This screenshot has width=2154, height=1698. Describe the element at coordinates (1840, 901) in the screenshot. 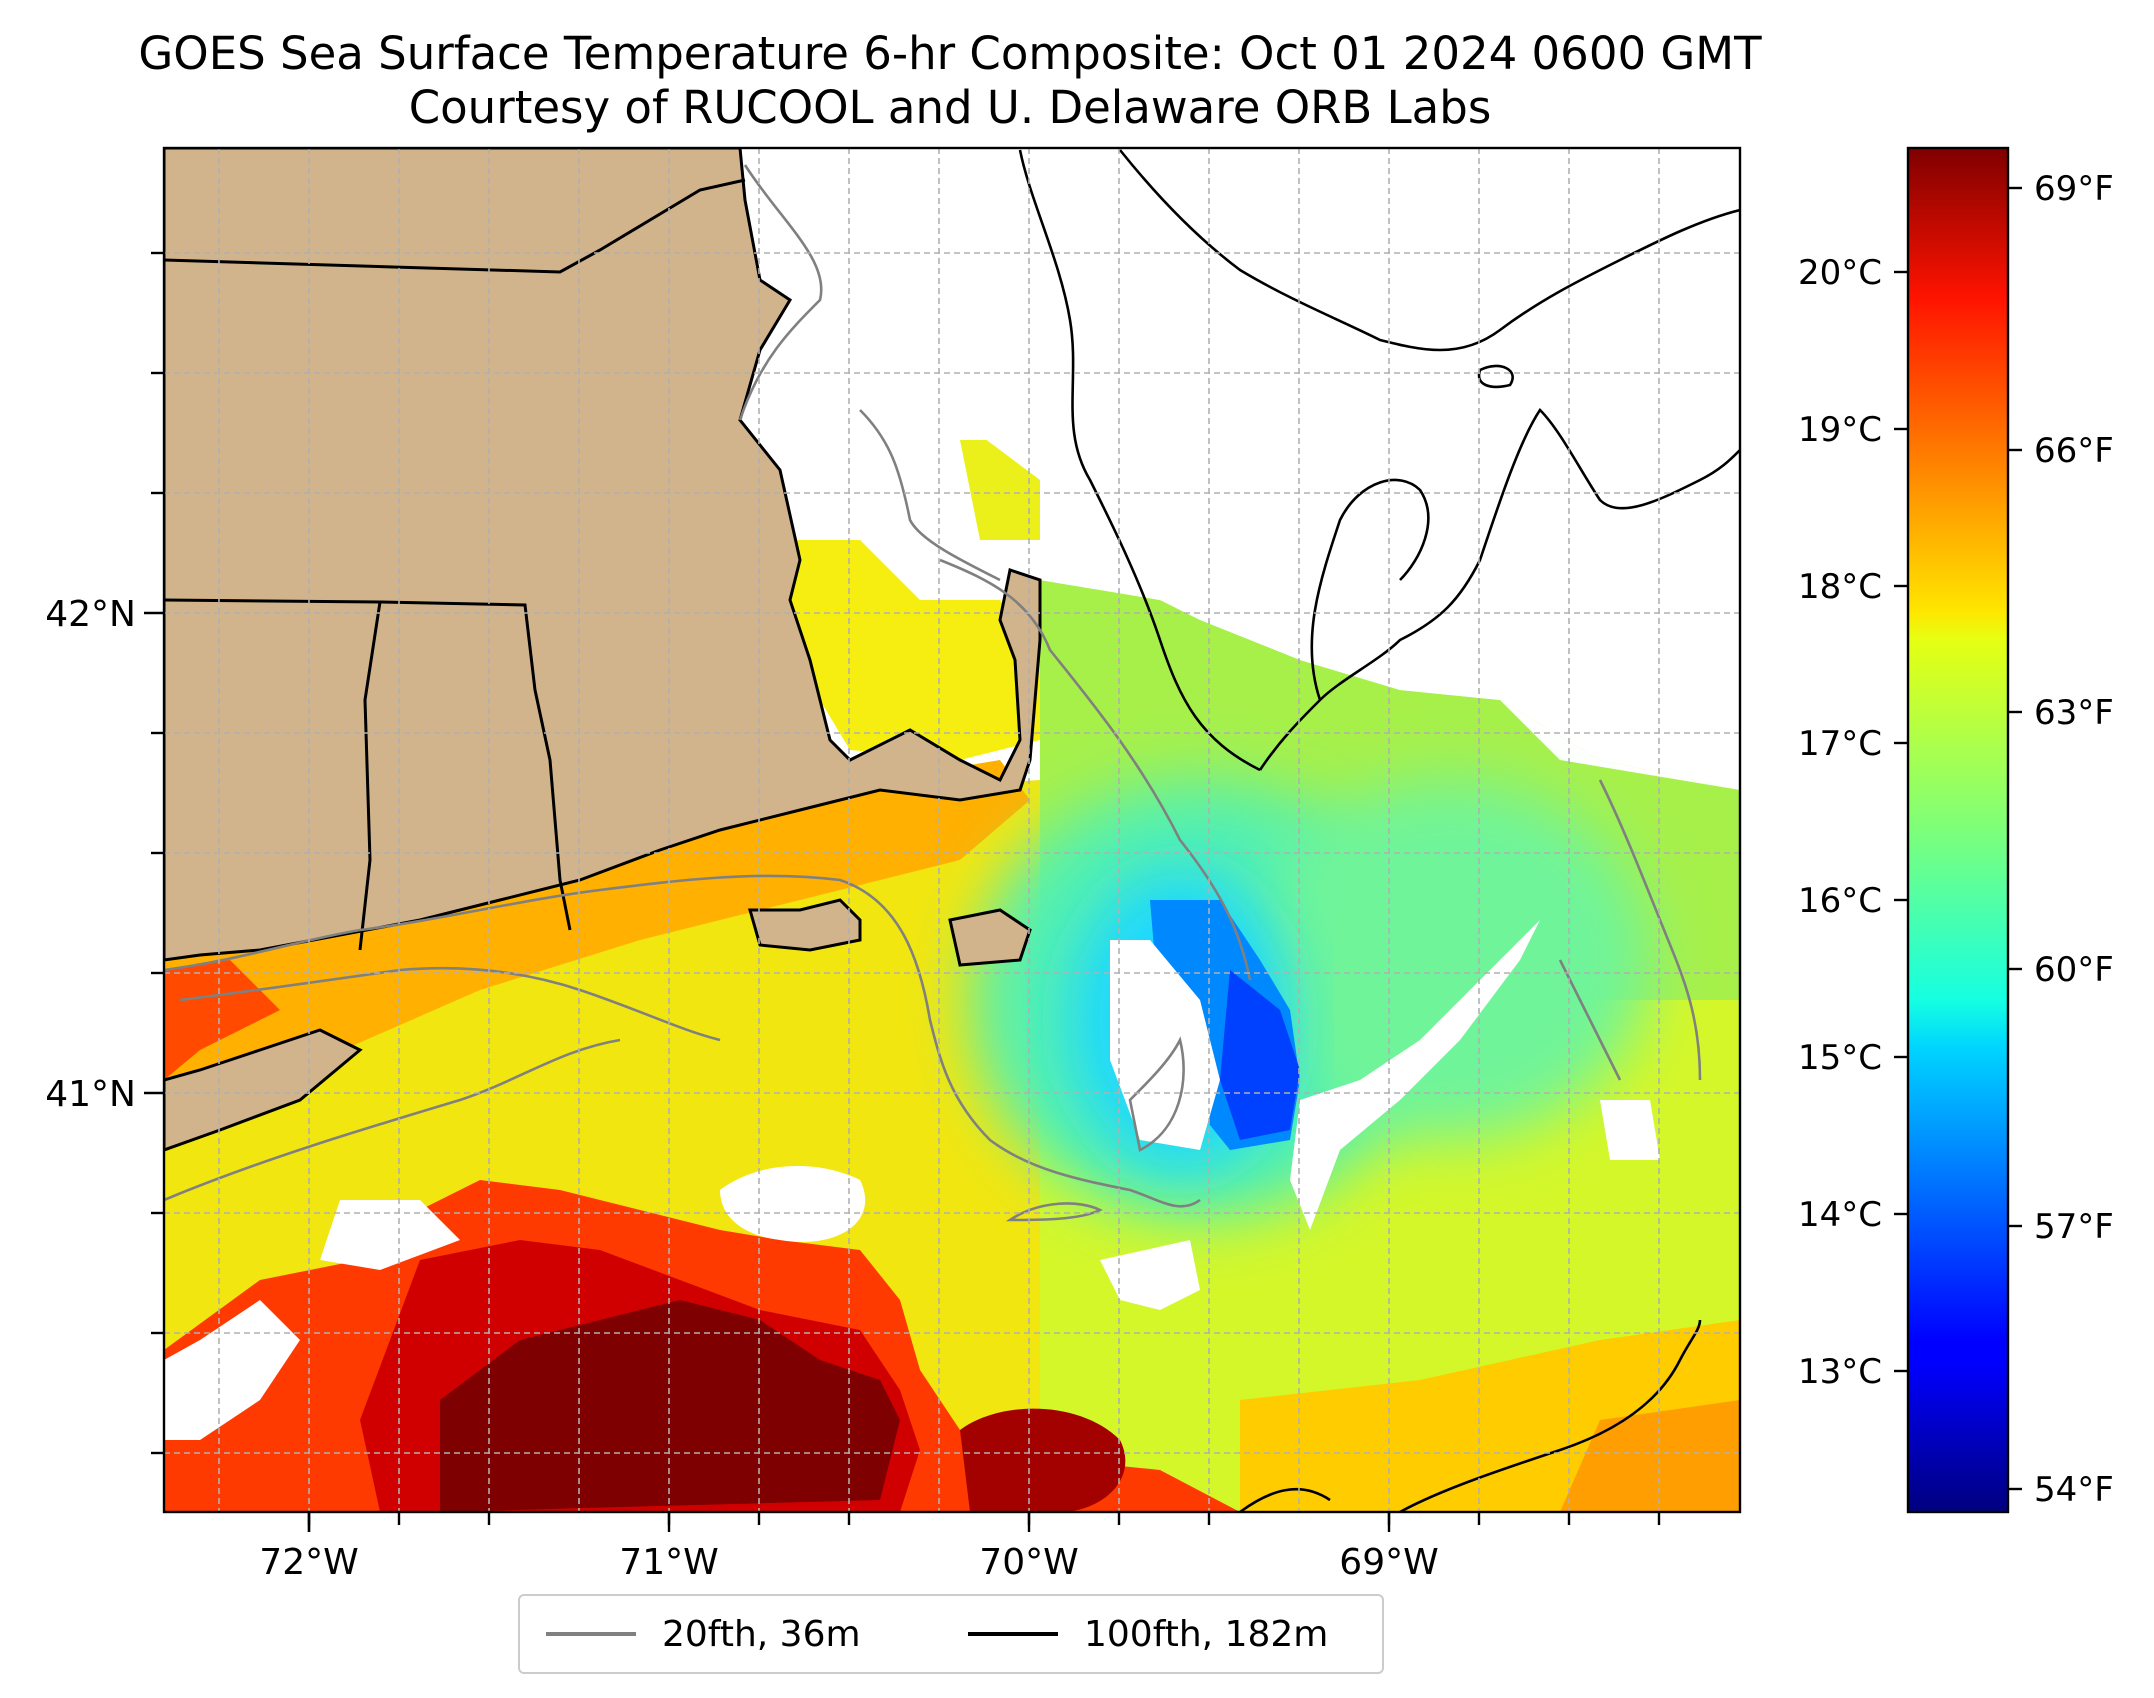

I see `colorbar-c-tick: 16°C` at that location.